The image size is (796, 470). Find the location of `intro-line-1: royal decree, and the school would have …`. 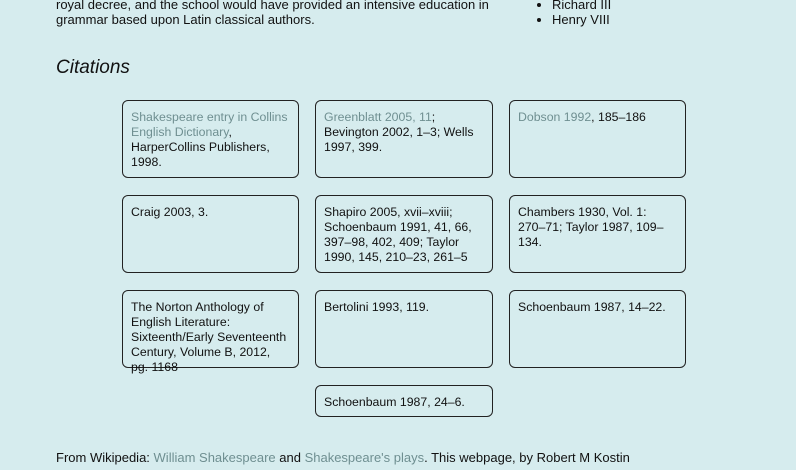

intro-line-1: royal decree, and the school would have … is located at coordinates (272, 6).